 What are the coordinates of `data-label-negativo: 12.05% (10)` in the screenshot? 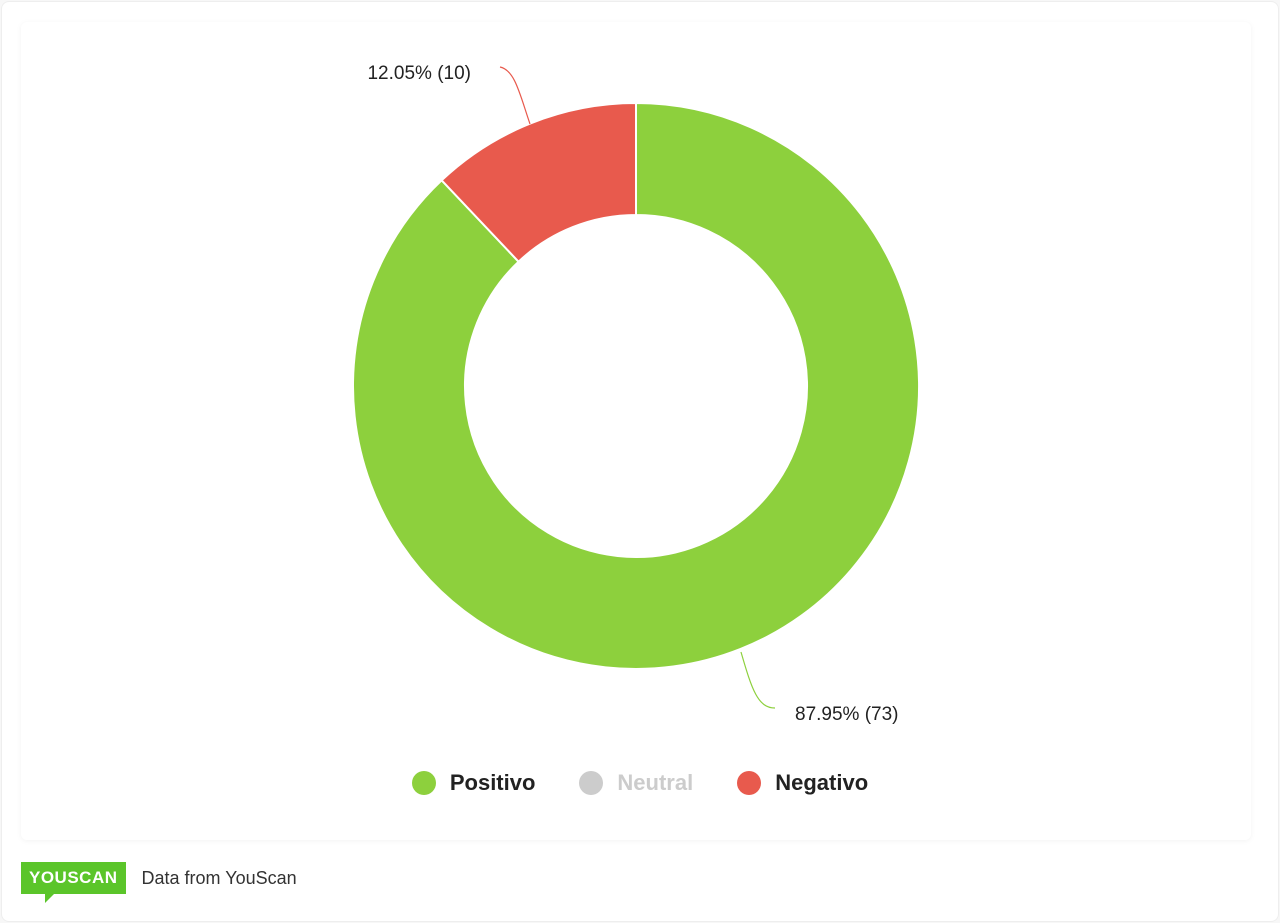 It's located at (419, 73).